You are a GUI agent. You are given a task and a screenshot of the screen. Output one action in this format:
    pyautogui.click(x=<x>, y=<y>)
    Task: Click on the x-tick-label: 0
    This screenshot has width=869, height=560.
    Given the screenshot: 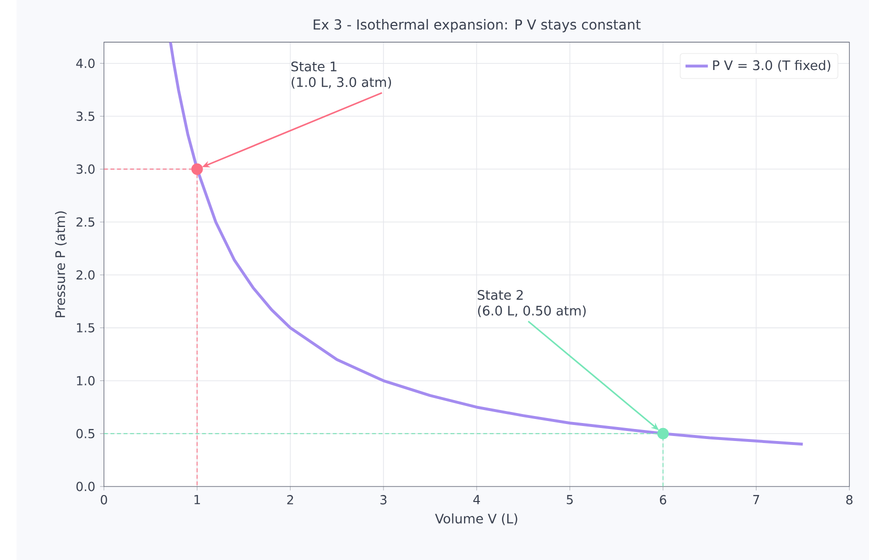 What is the action you would take?
    pyautogui.click(x=104, y=499)
    